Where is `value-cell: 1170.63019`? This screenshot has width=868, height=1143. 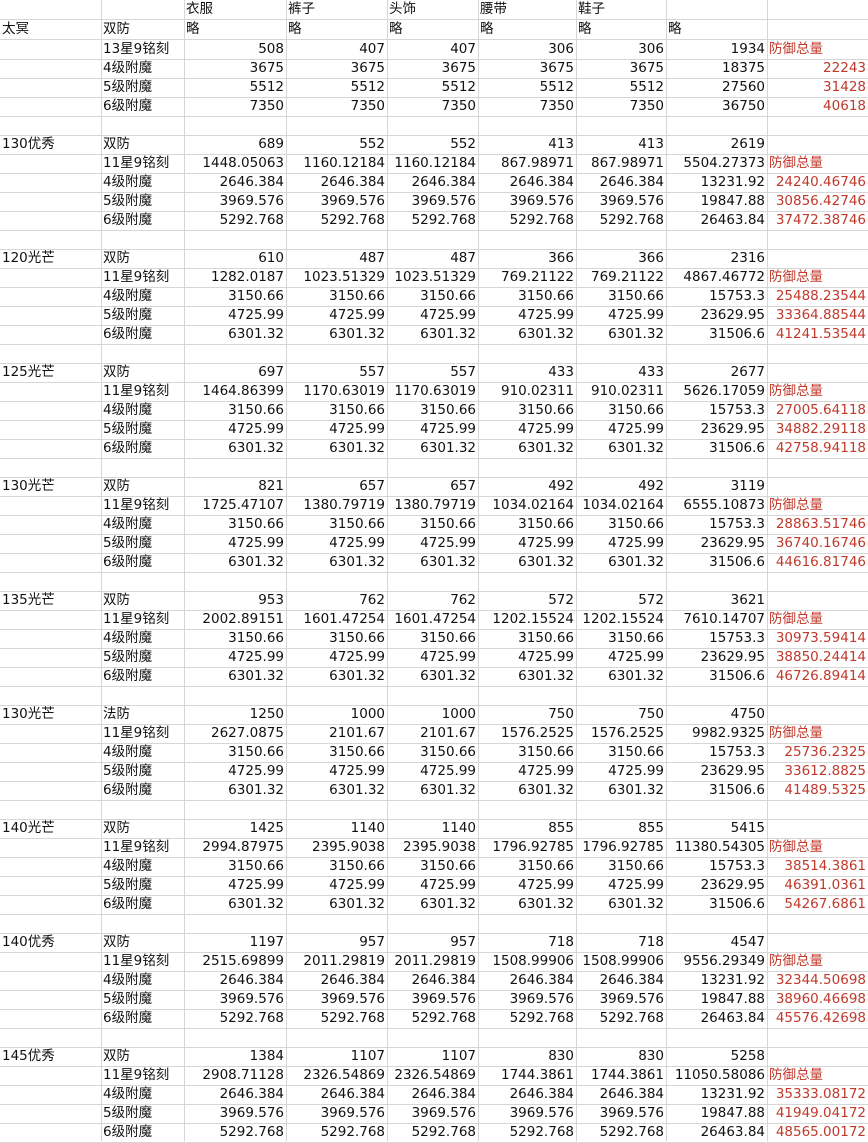
value-cell: 1170.63019 is located at coordinates (344, 391).